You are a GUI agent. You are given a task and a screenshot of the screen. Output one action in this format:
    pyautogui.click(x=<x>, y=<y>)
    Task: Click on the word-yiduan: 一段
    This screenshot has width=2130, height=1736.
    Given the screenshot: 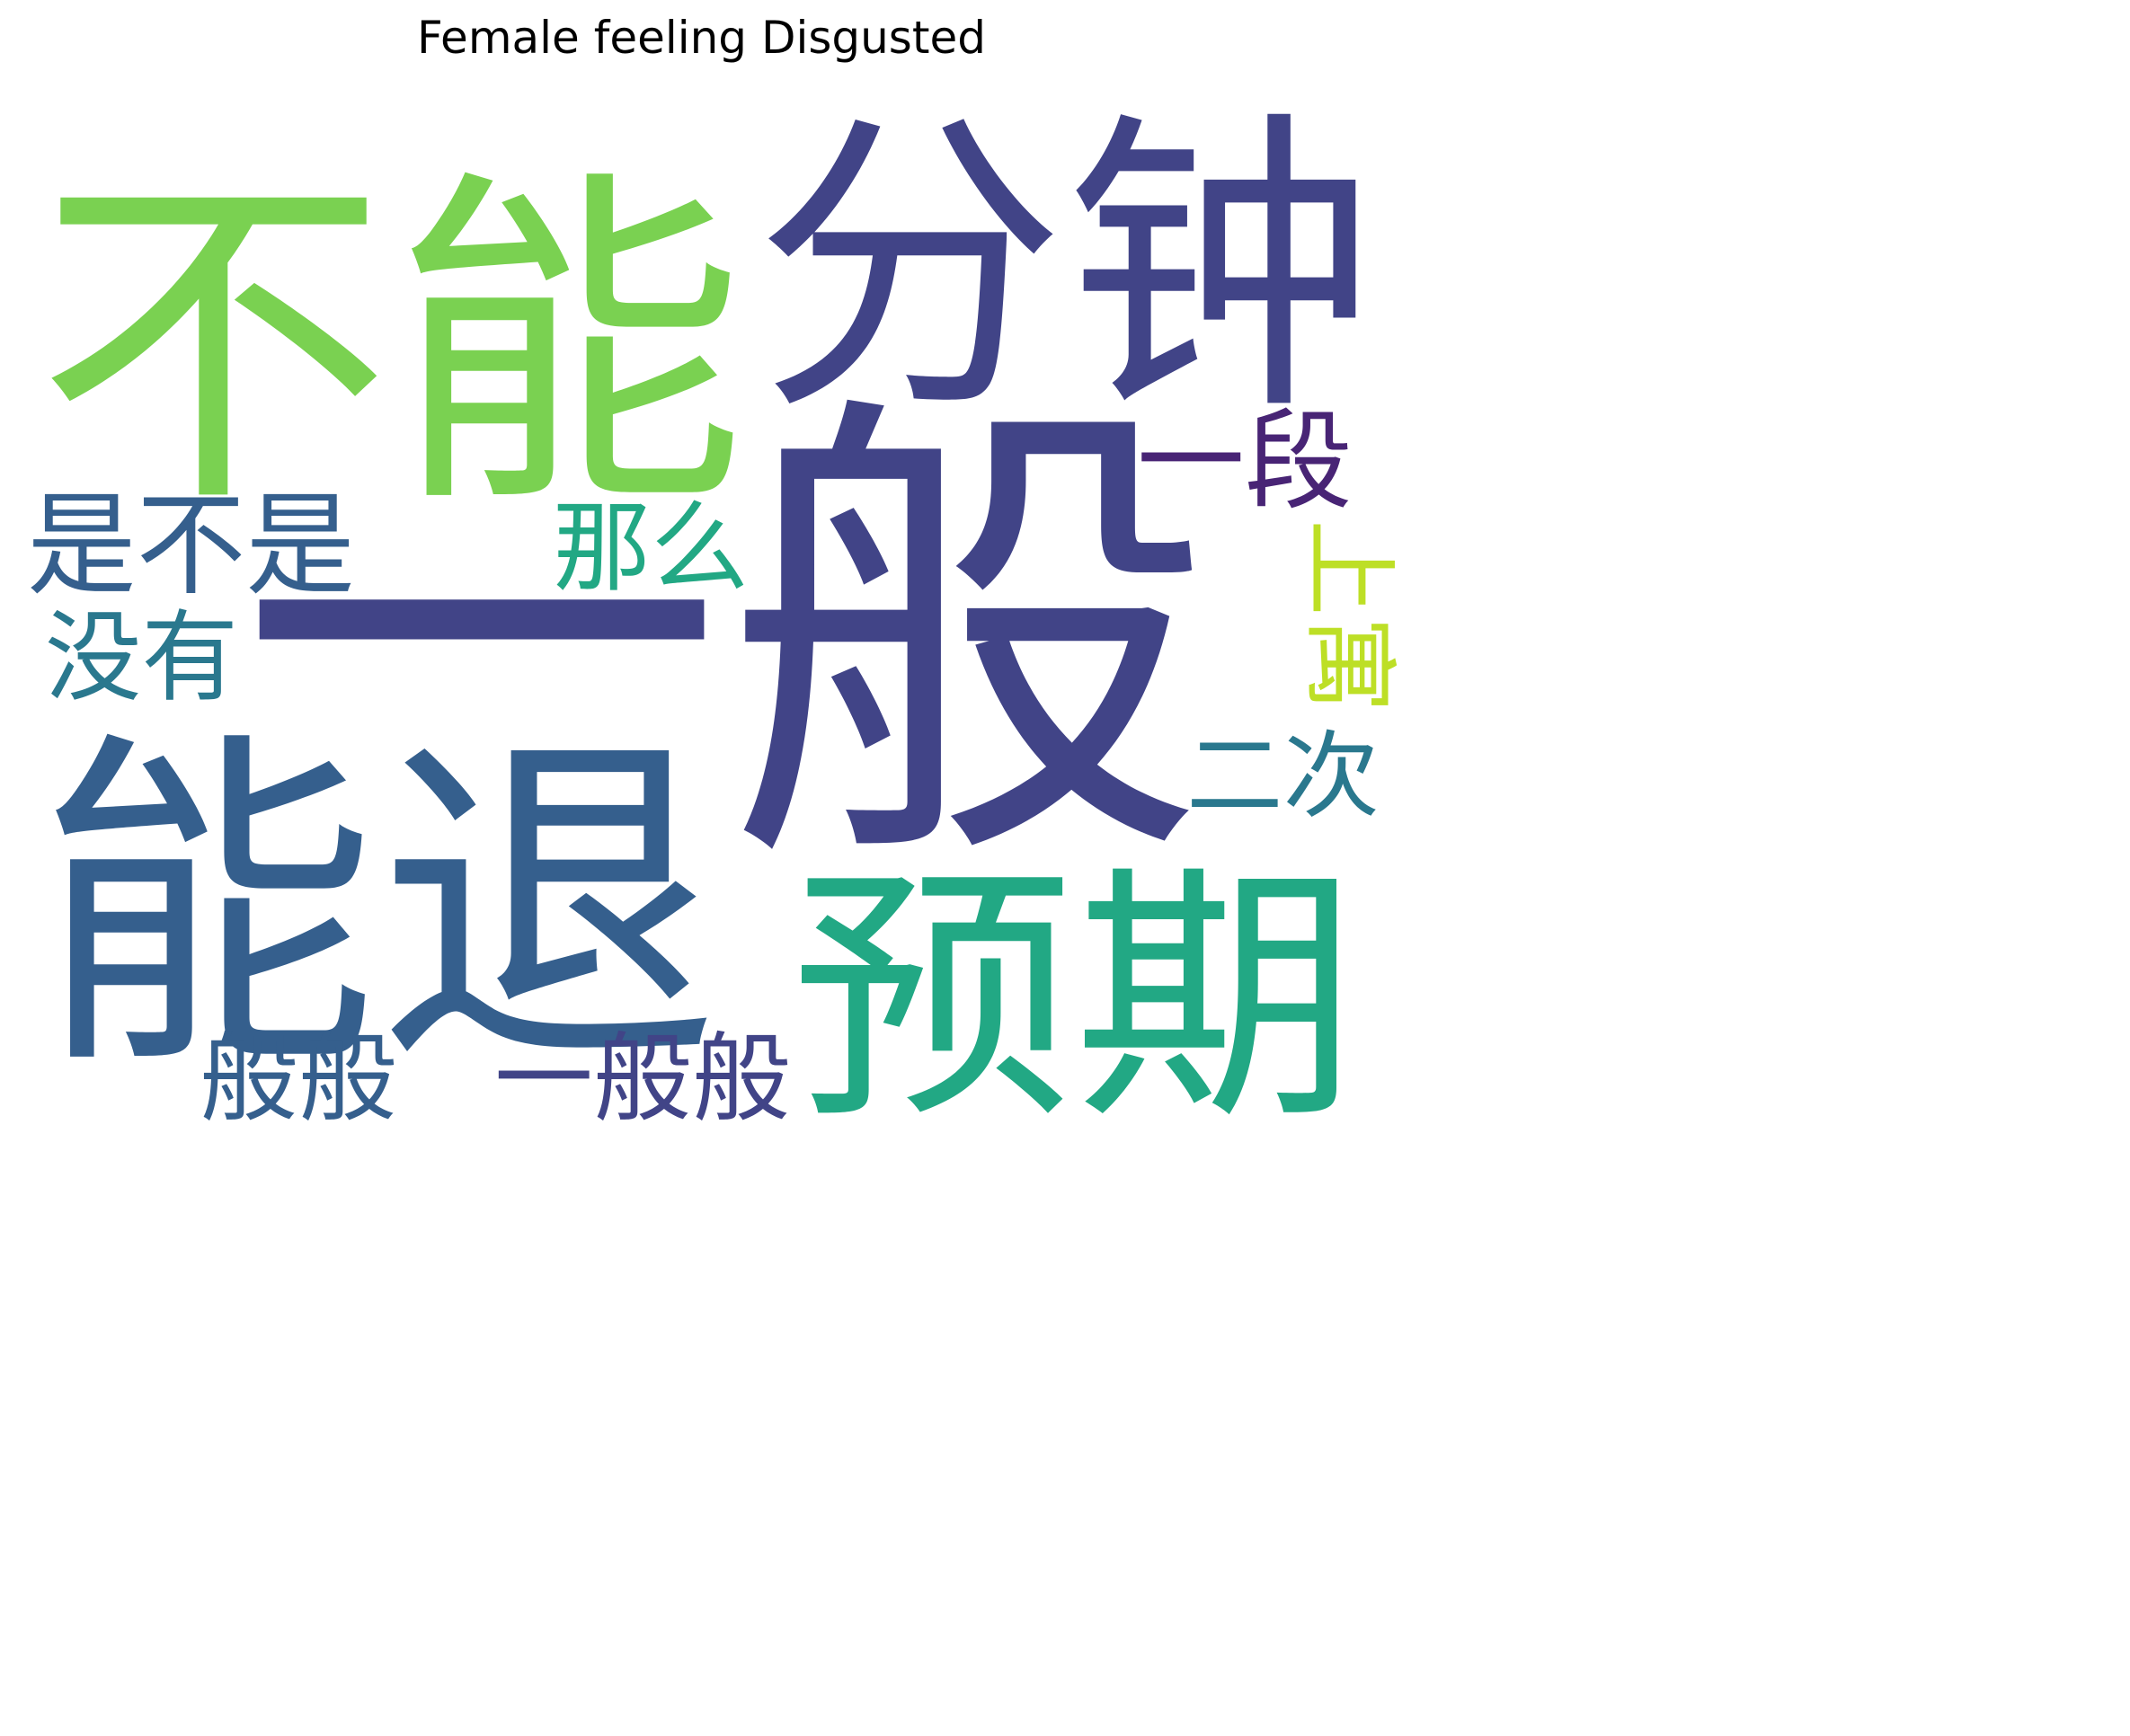 What is the action you would take?
    pyautogui.click(x=1245, y=462)
    